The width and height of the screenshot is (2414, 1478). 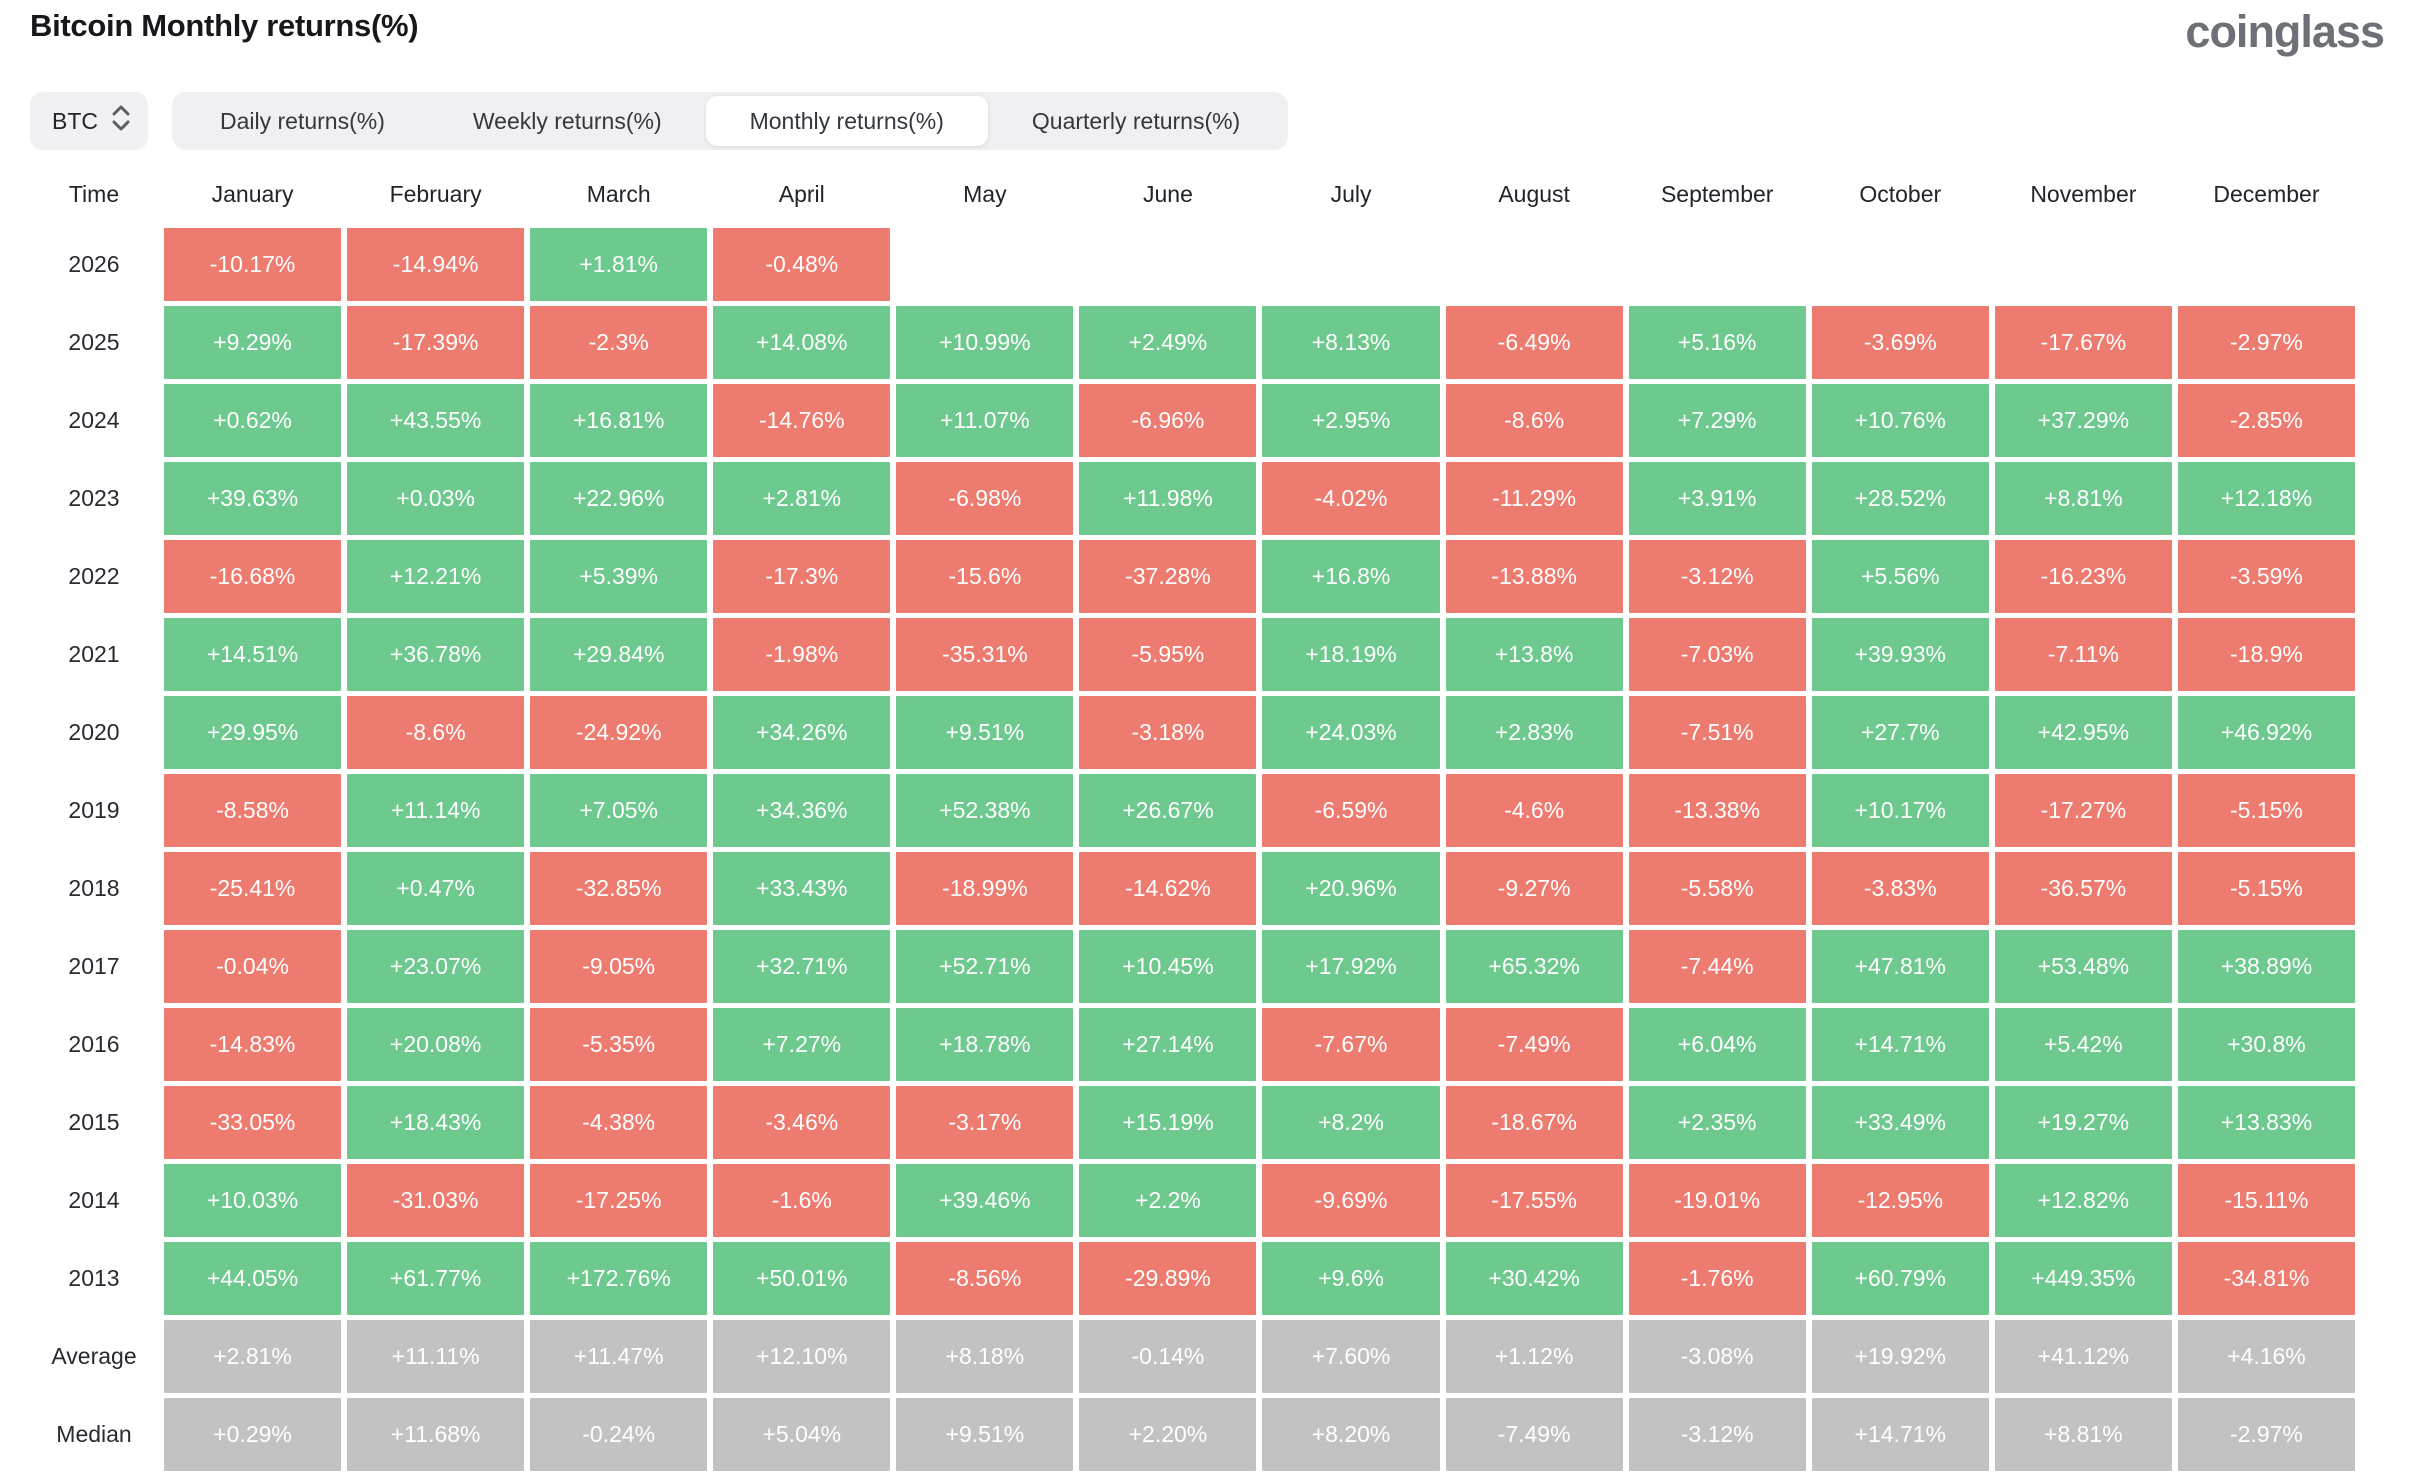 I want to click on return-cell: -3.46%, so click(x=802, y=1122).